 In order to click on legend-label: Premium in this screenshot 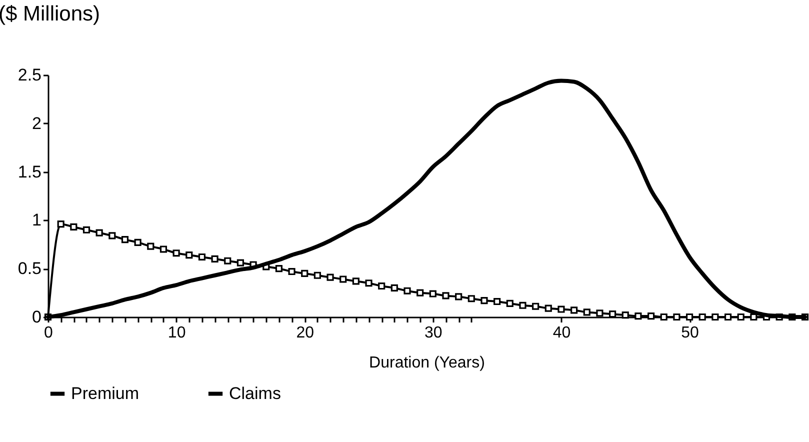, I will do `click(105, 393)`.